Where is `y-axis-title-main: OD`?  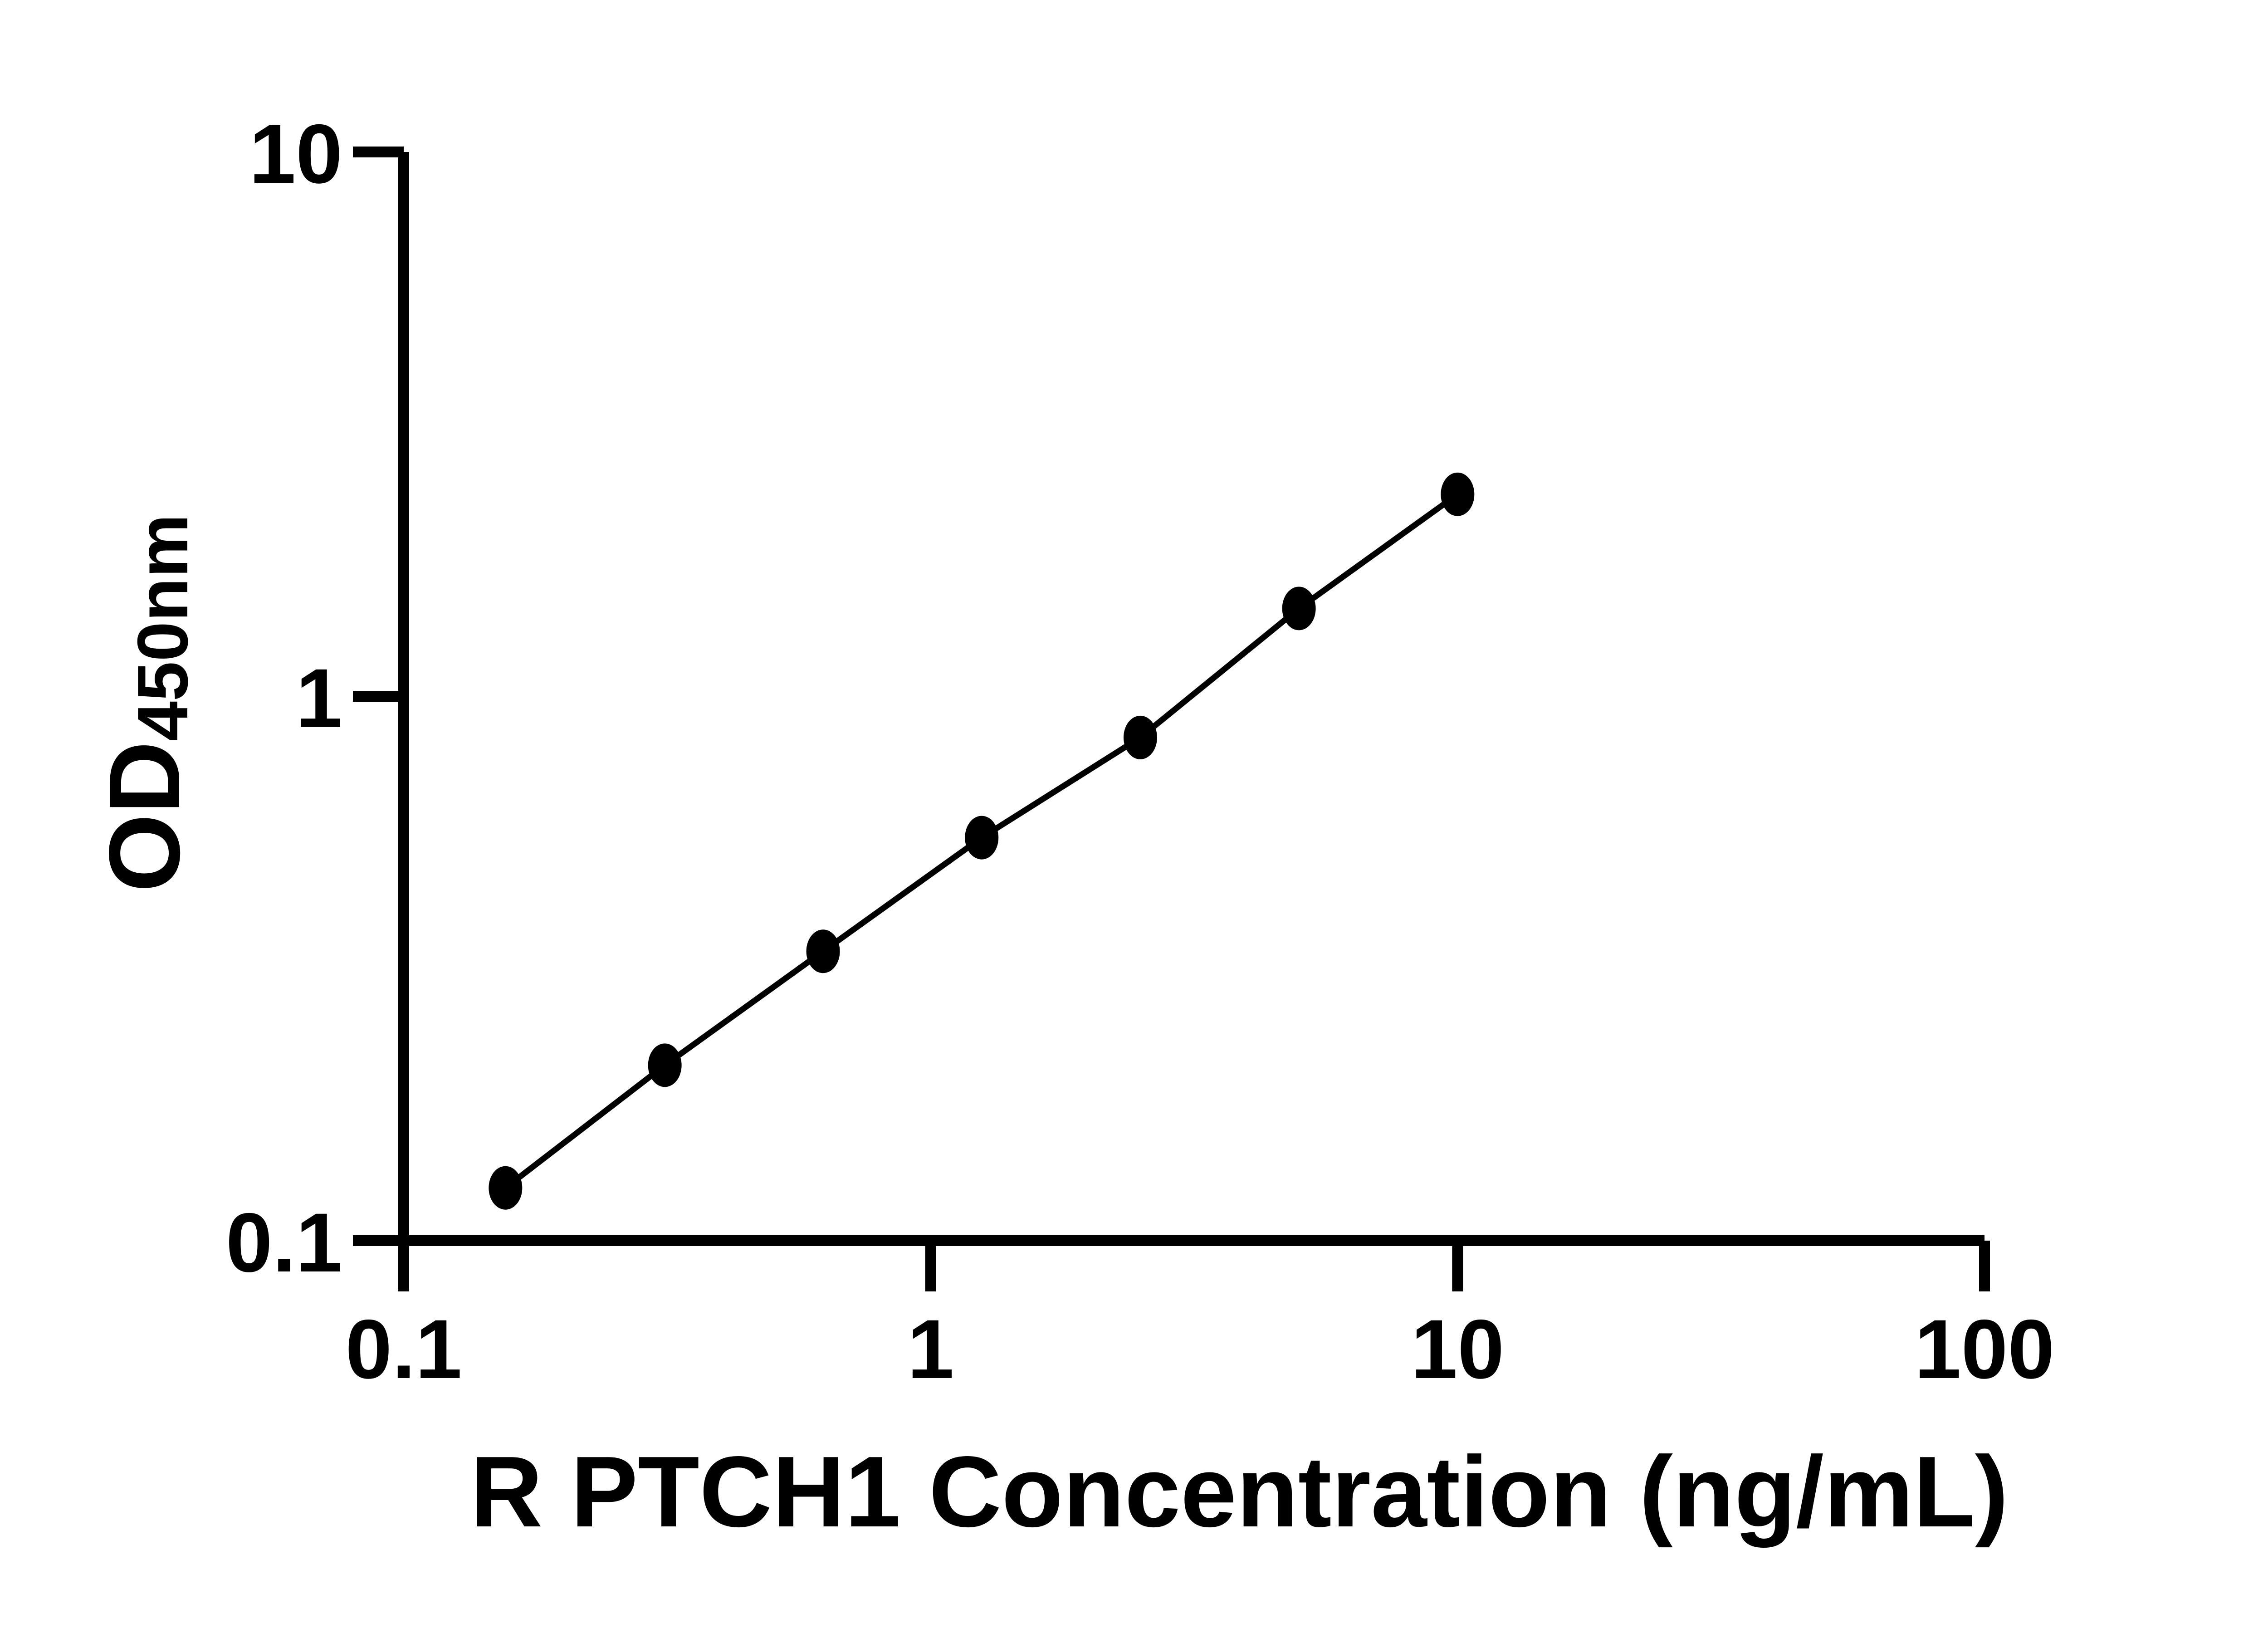
y-axis-title-main: OD is located at coordinates (144, 816).